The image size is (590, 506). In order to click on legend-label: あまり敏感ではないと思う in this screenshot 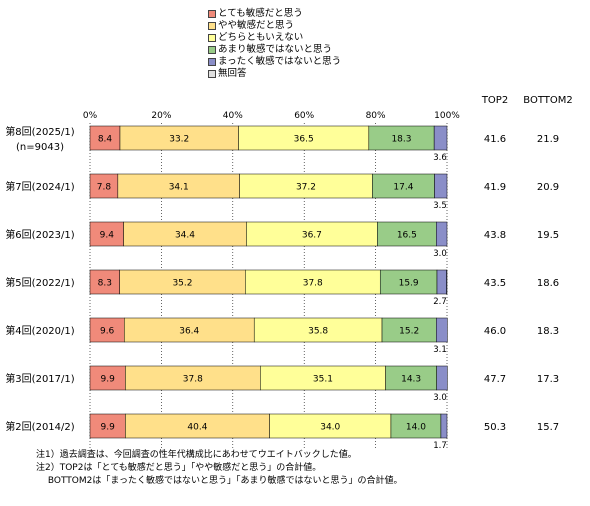, I will do `click(275, 49)`.